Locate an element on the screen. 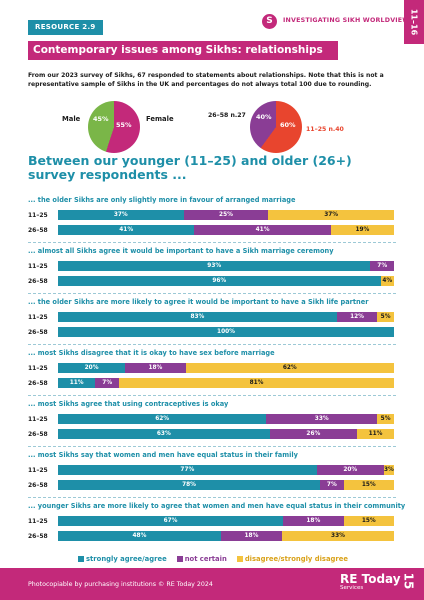 Image resolution: width=424 pixels, height=600 pixels. bar-segment-not-certain: 41% is located at coordinates (262, 230).